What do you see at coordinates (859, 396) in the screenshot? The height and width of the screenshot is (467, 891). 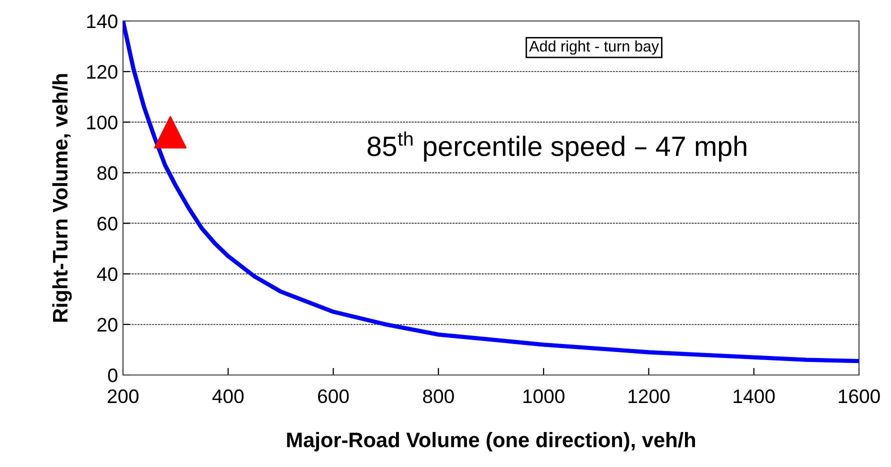 I see `x-tick-label: 1600` at bounding box center [859, 396].